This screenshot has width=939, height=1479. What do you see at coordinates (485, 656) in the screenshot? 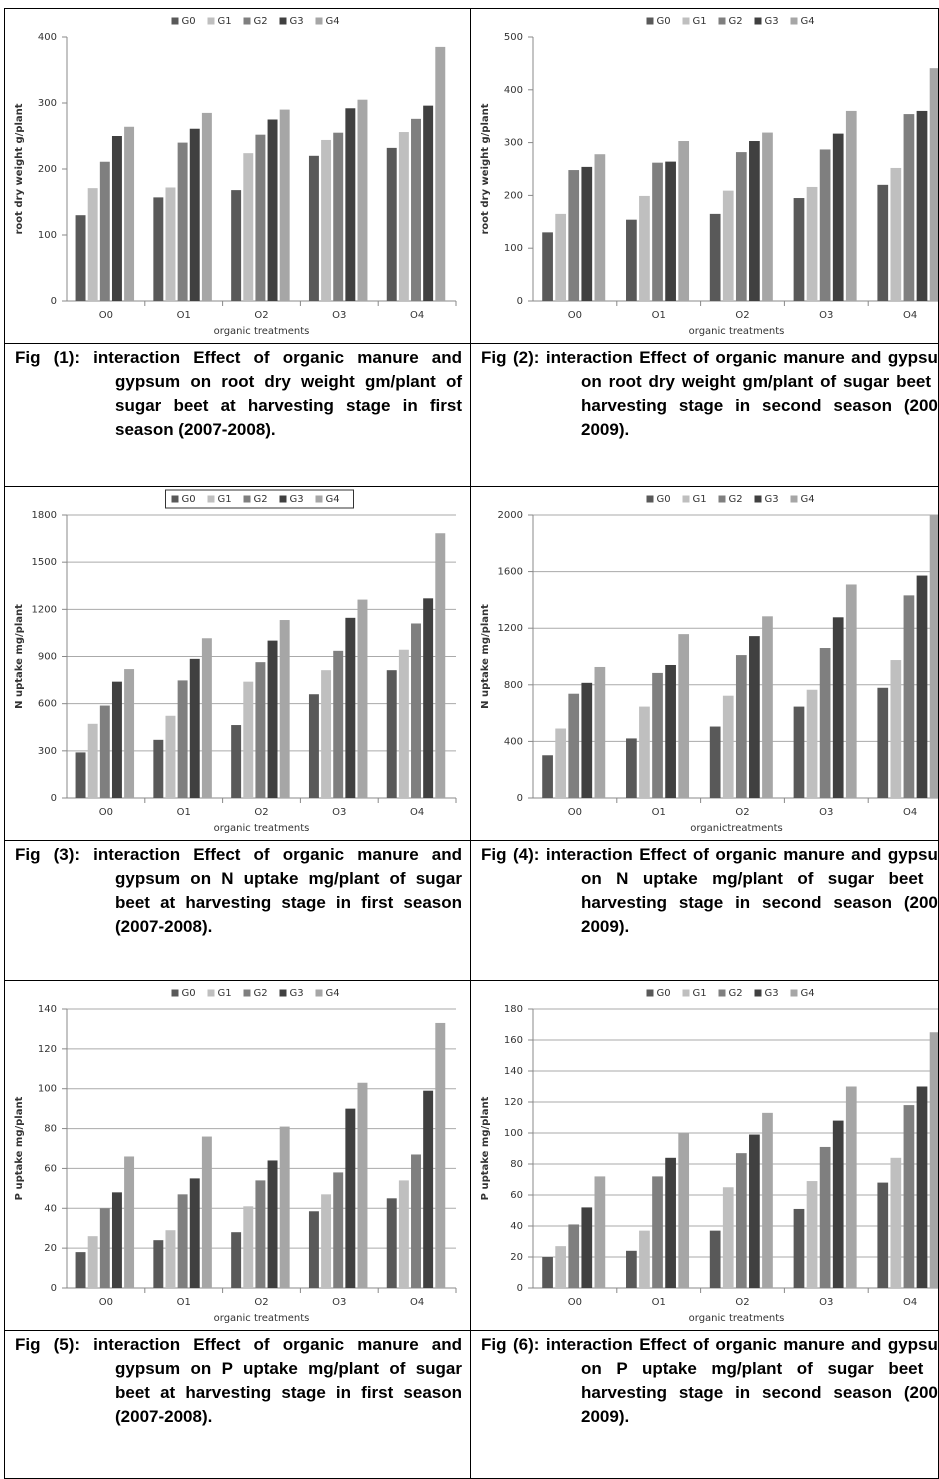
I see `y-axis-label: N uptake mg/plant` at bounding box center [485, 656].